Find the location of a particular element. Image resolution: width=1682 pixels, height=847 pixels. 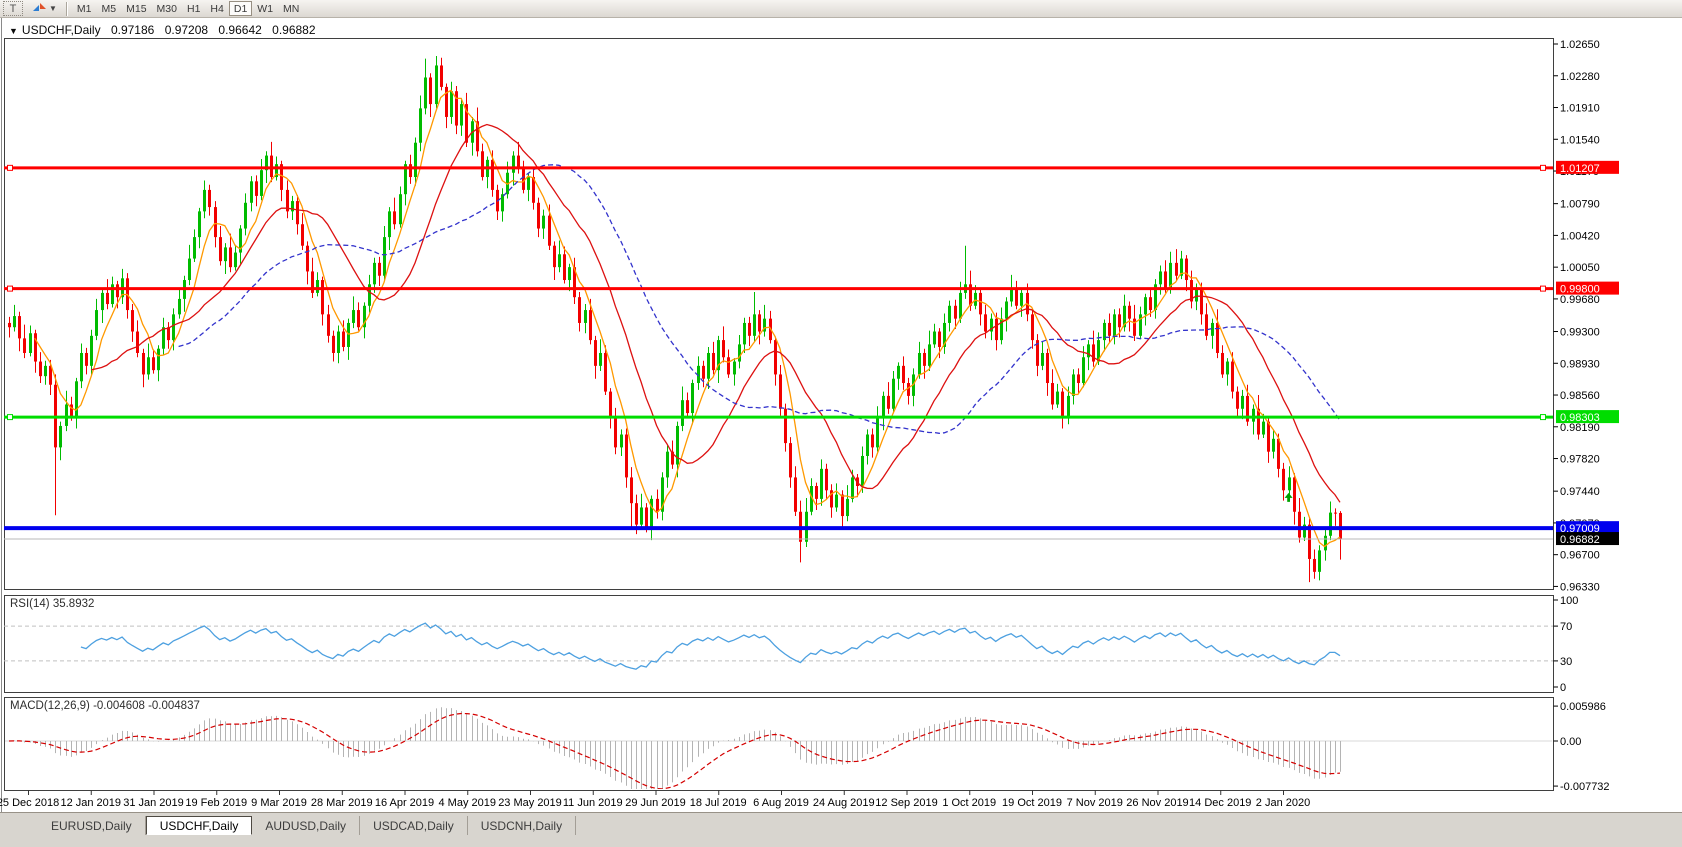

time-tick-label: 28 Mar 2019 is located at coordinates (342, 803).